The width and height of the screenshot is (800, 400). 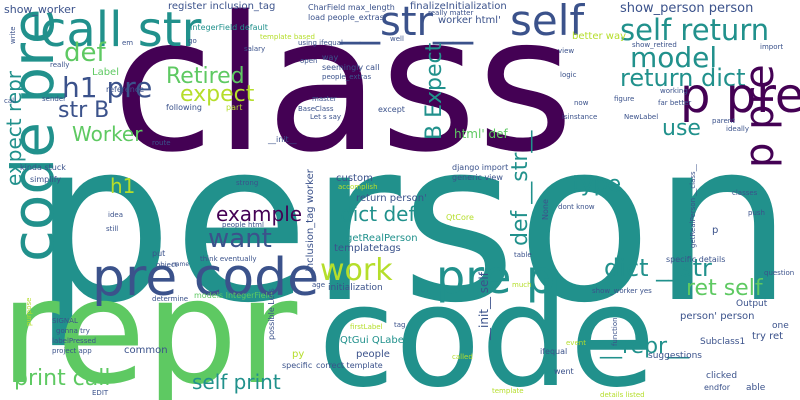 What do you see at coordinates (326, 117) in the screenshot?
I see `word-lets-say: Let s say` at bounding box center [326, 117].